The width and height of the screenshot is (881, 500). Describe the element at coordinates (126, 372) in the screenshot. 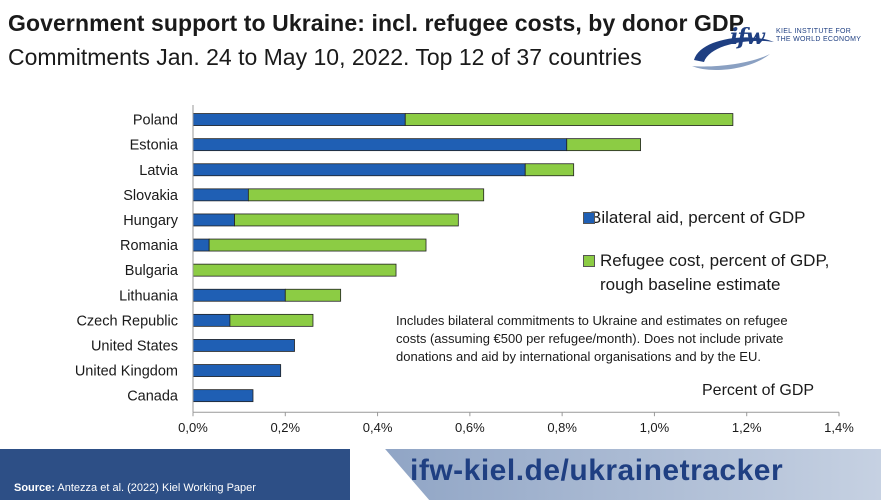

I see `category-label-united-kingdom: United Kingdom` at that location.